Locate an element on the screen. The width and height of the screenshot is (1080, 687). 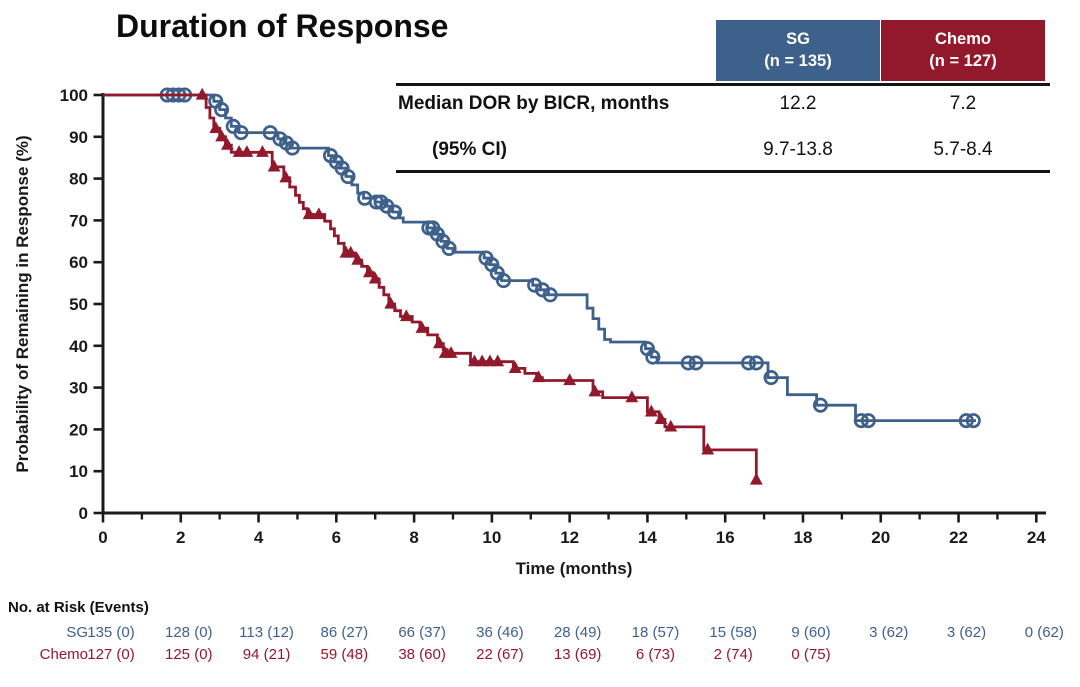
median-chemo-value: 7.2 is located at coordinates (963, 103).